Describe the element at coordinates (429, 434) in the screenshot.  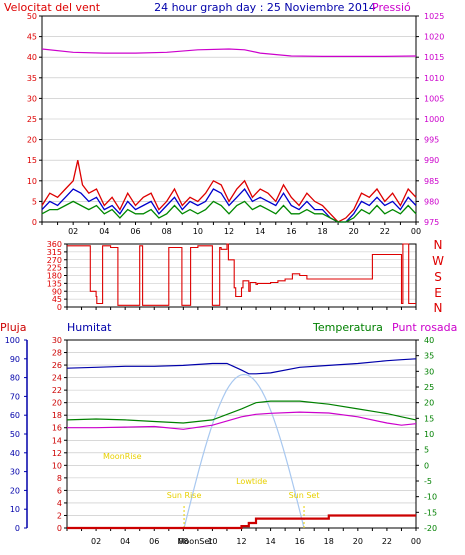
I see `temp-y-tick-label: 10` at that location.